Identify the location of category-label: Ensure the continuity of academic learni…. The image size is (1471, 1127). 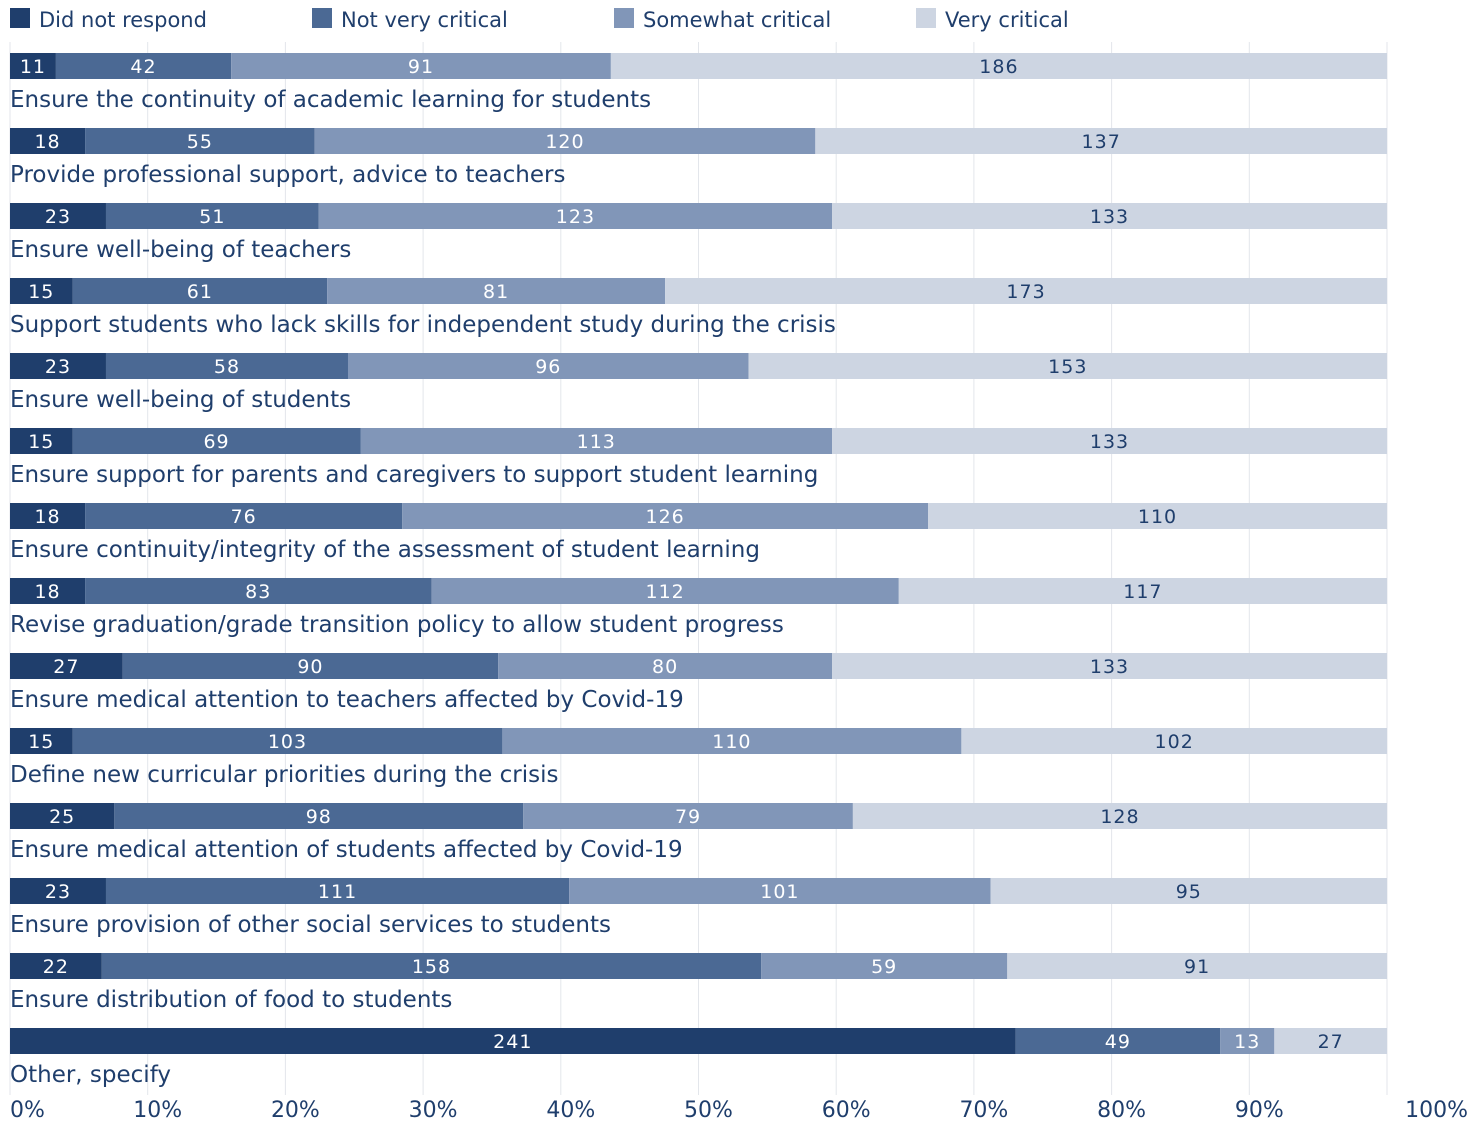
(330, 100).